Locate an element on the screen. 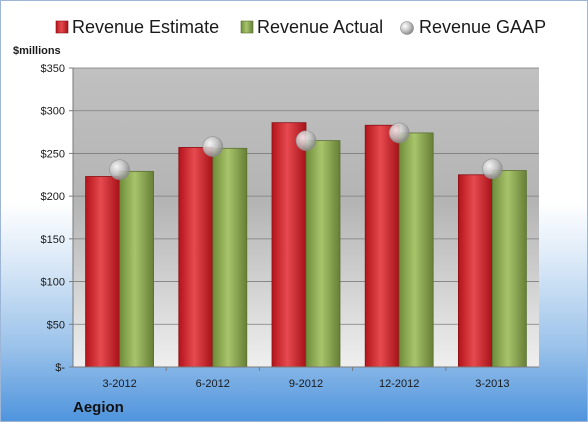  legend-item-revenue-actual: Revenue Actual is located at coordinates (311, 27).